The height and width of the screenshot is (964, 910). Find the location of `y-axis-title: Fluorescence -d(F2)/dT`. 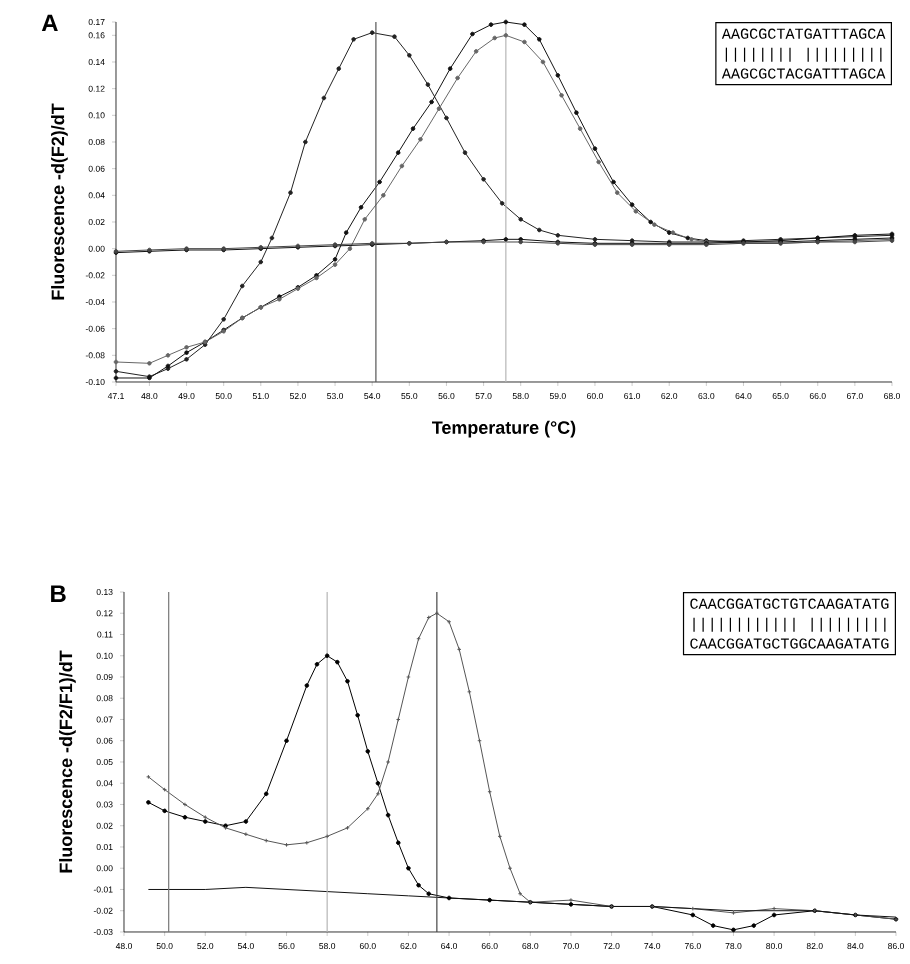

y-axis-title: Fluorescence -d(F2)/dT is located at coordinates (59, 201).